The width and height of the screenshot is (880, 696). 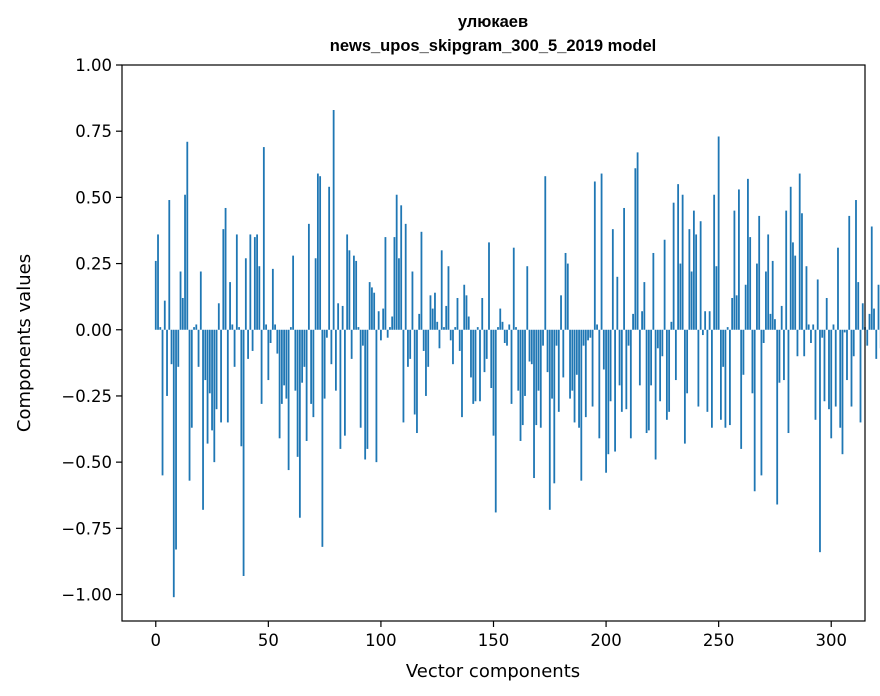 I want to click on chart-title-line2: news_upos_skipgram_300_5_2019 model, so click(x=493, y=46).